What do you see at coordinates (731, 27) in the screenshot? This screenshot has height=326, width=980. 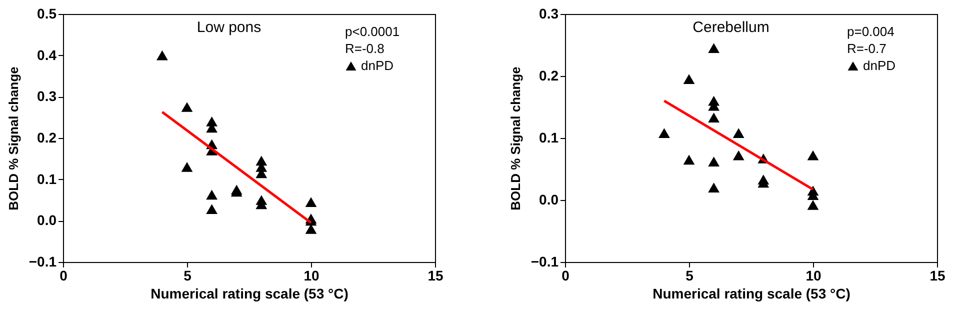 I see `chart-title: Cerebellum` at bounding box center [731, 27].